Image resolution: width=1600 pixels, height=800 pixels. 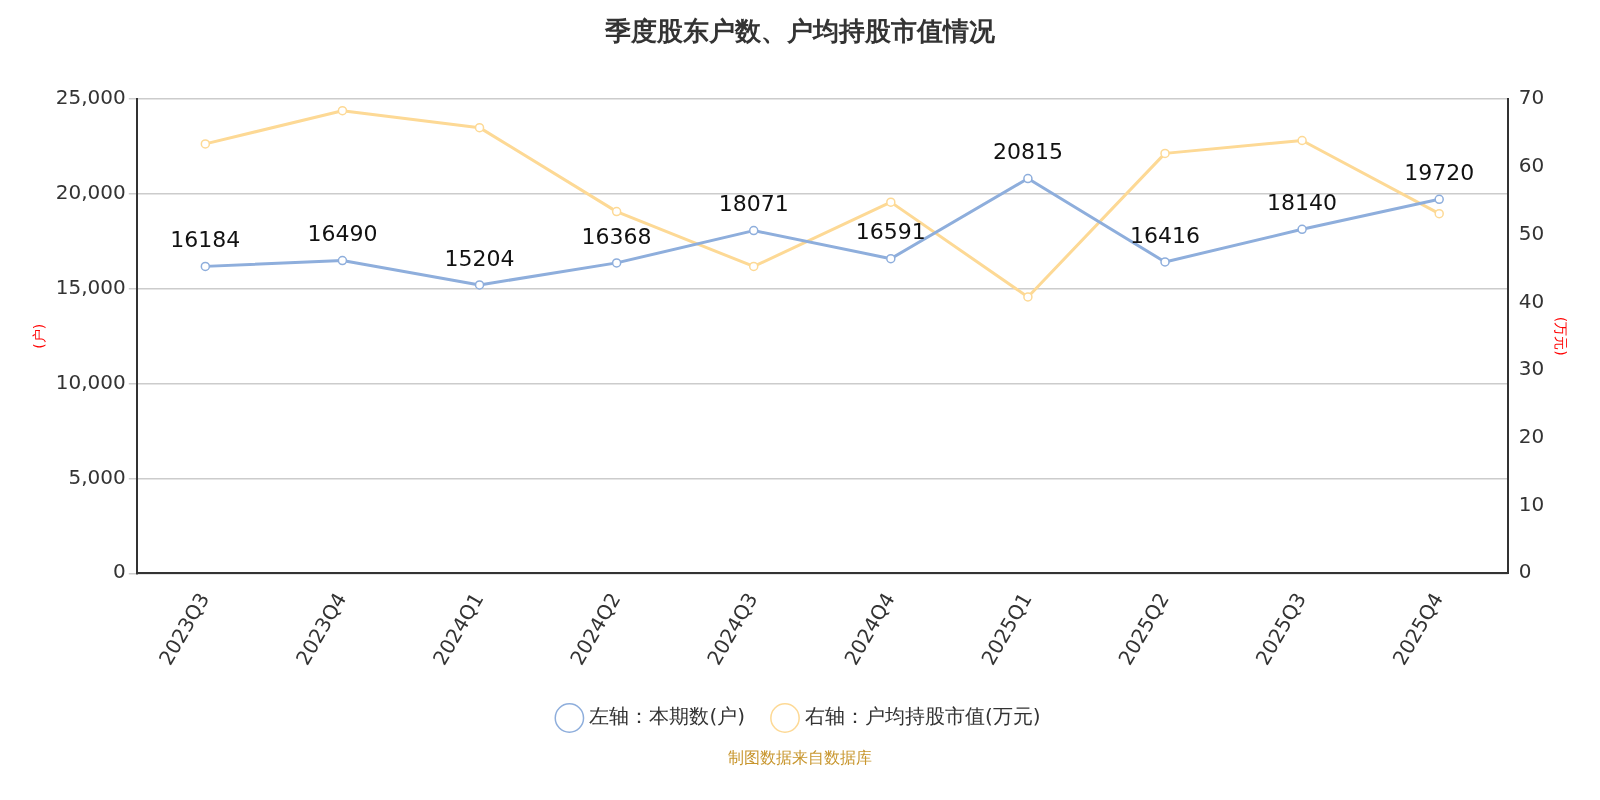 I want to click on y2-tick-label: 40, so click(x=1531, y=300).